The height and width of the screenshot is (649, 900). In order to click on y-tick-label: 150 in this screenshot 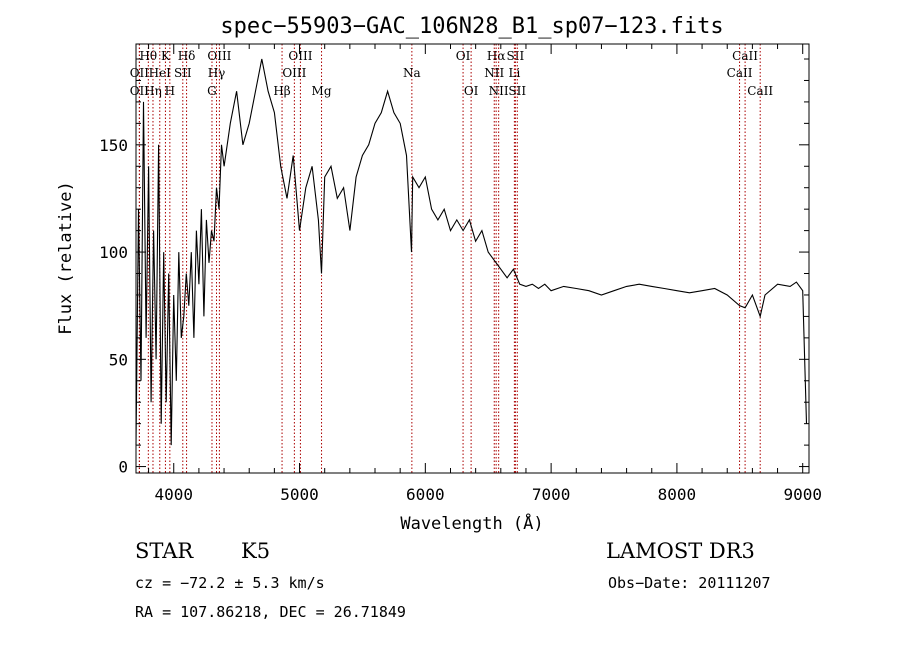, I will do `click(113, 145)`.